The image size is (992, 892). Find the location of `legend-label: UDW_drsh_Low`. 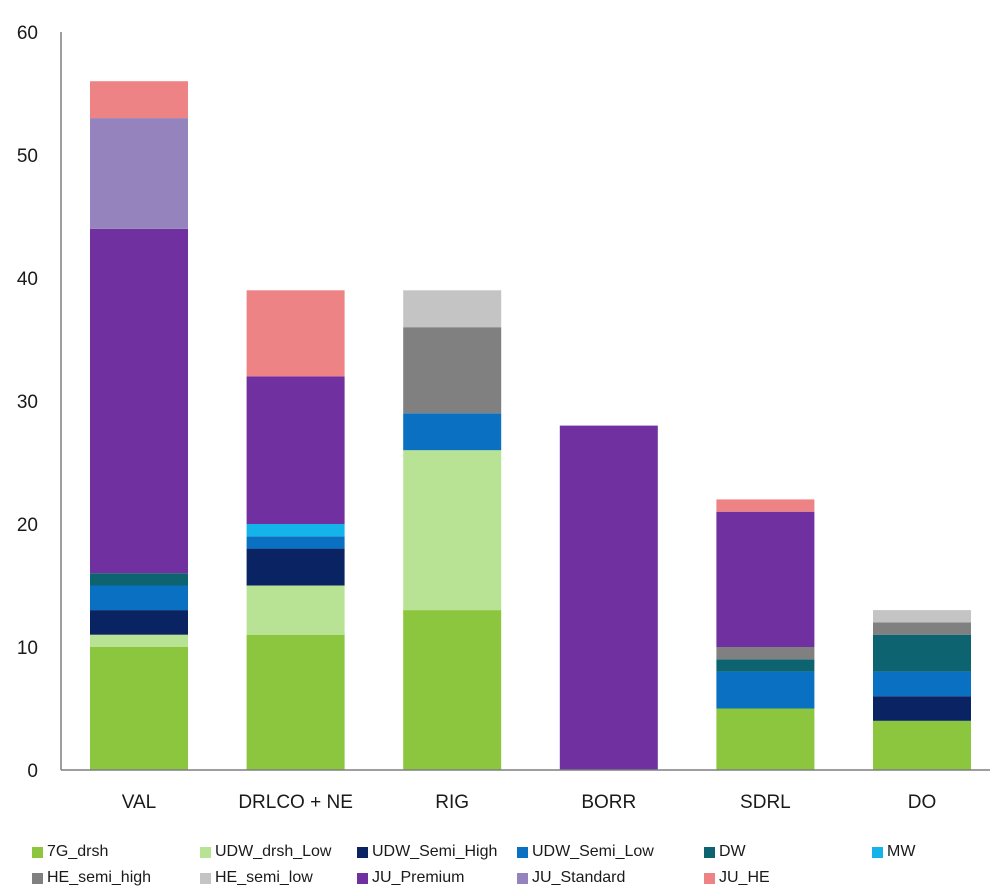

legend-label: UDW_drsh_Low is located at coordinates (273, 851).